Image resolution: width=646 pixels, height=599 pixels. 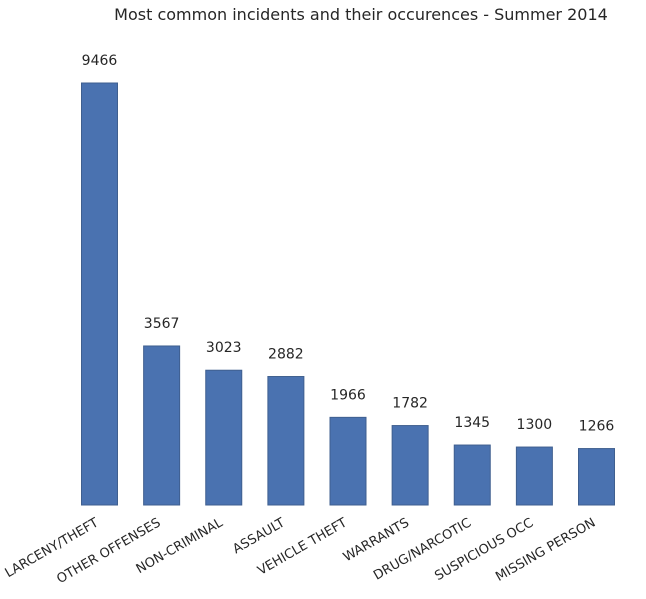 I want to click on bar-value-label: 2882, so click(x=286, y=355).